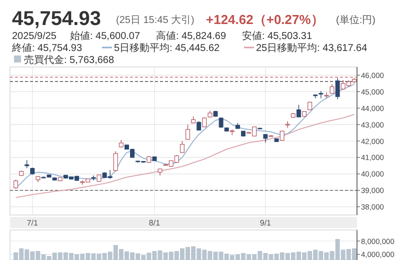  What do you see at coordinates (266, 223) in the screenshot?
I see `x-tick-label: 9/1` at bounding box center [266, 223].